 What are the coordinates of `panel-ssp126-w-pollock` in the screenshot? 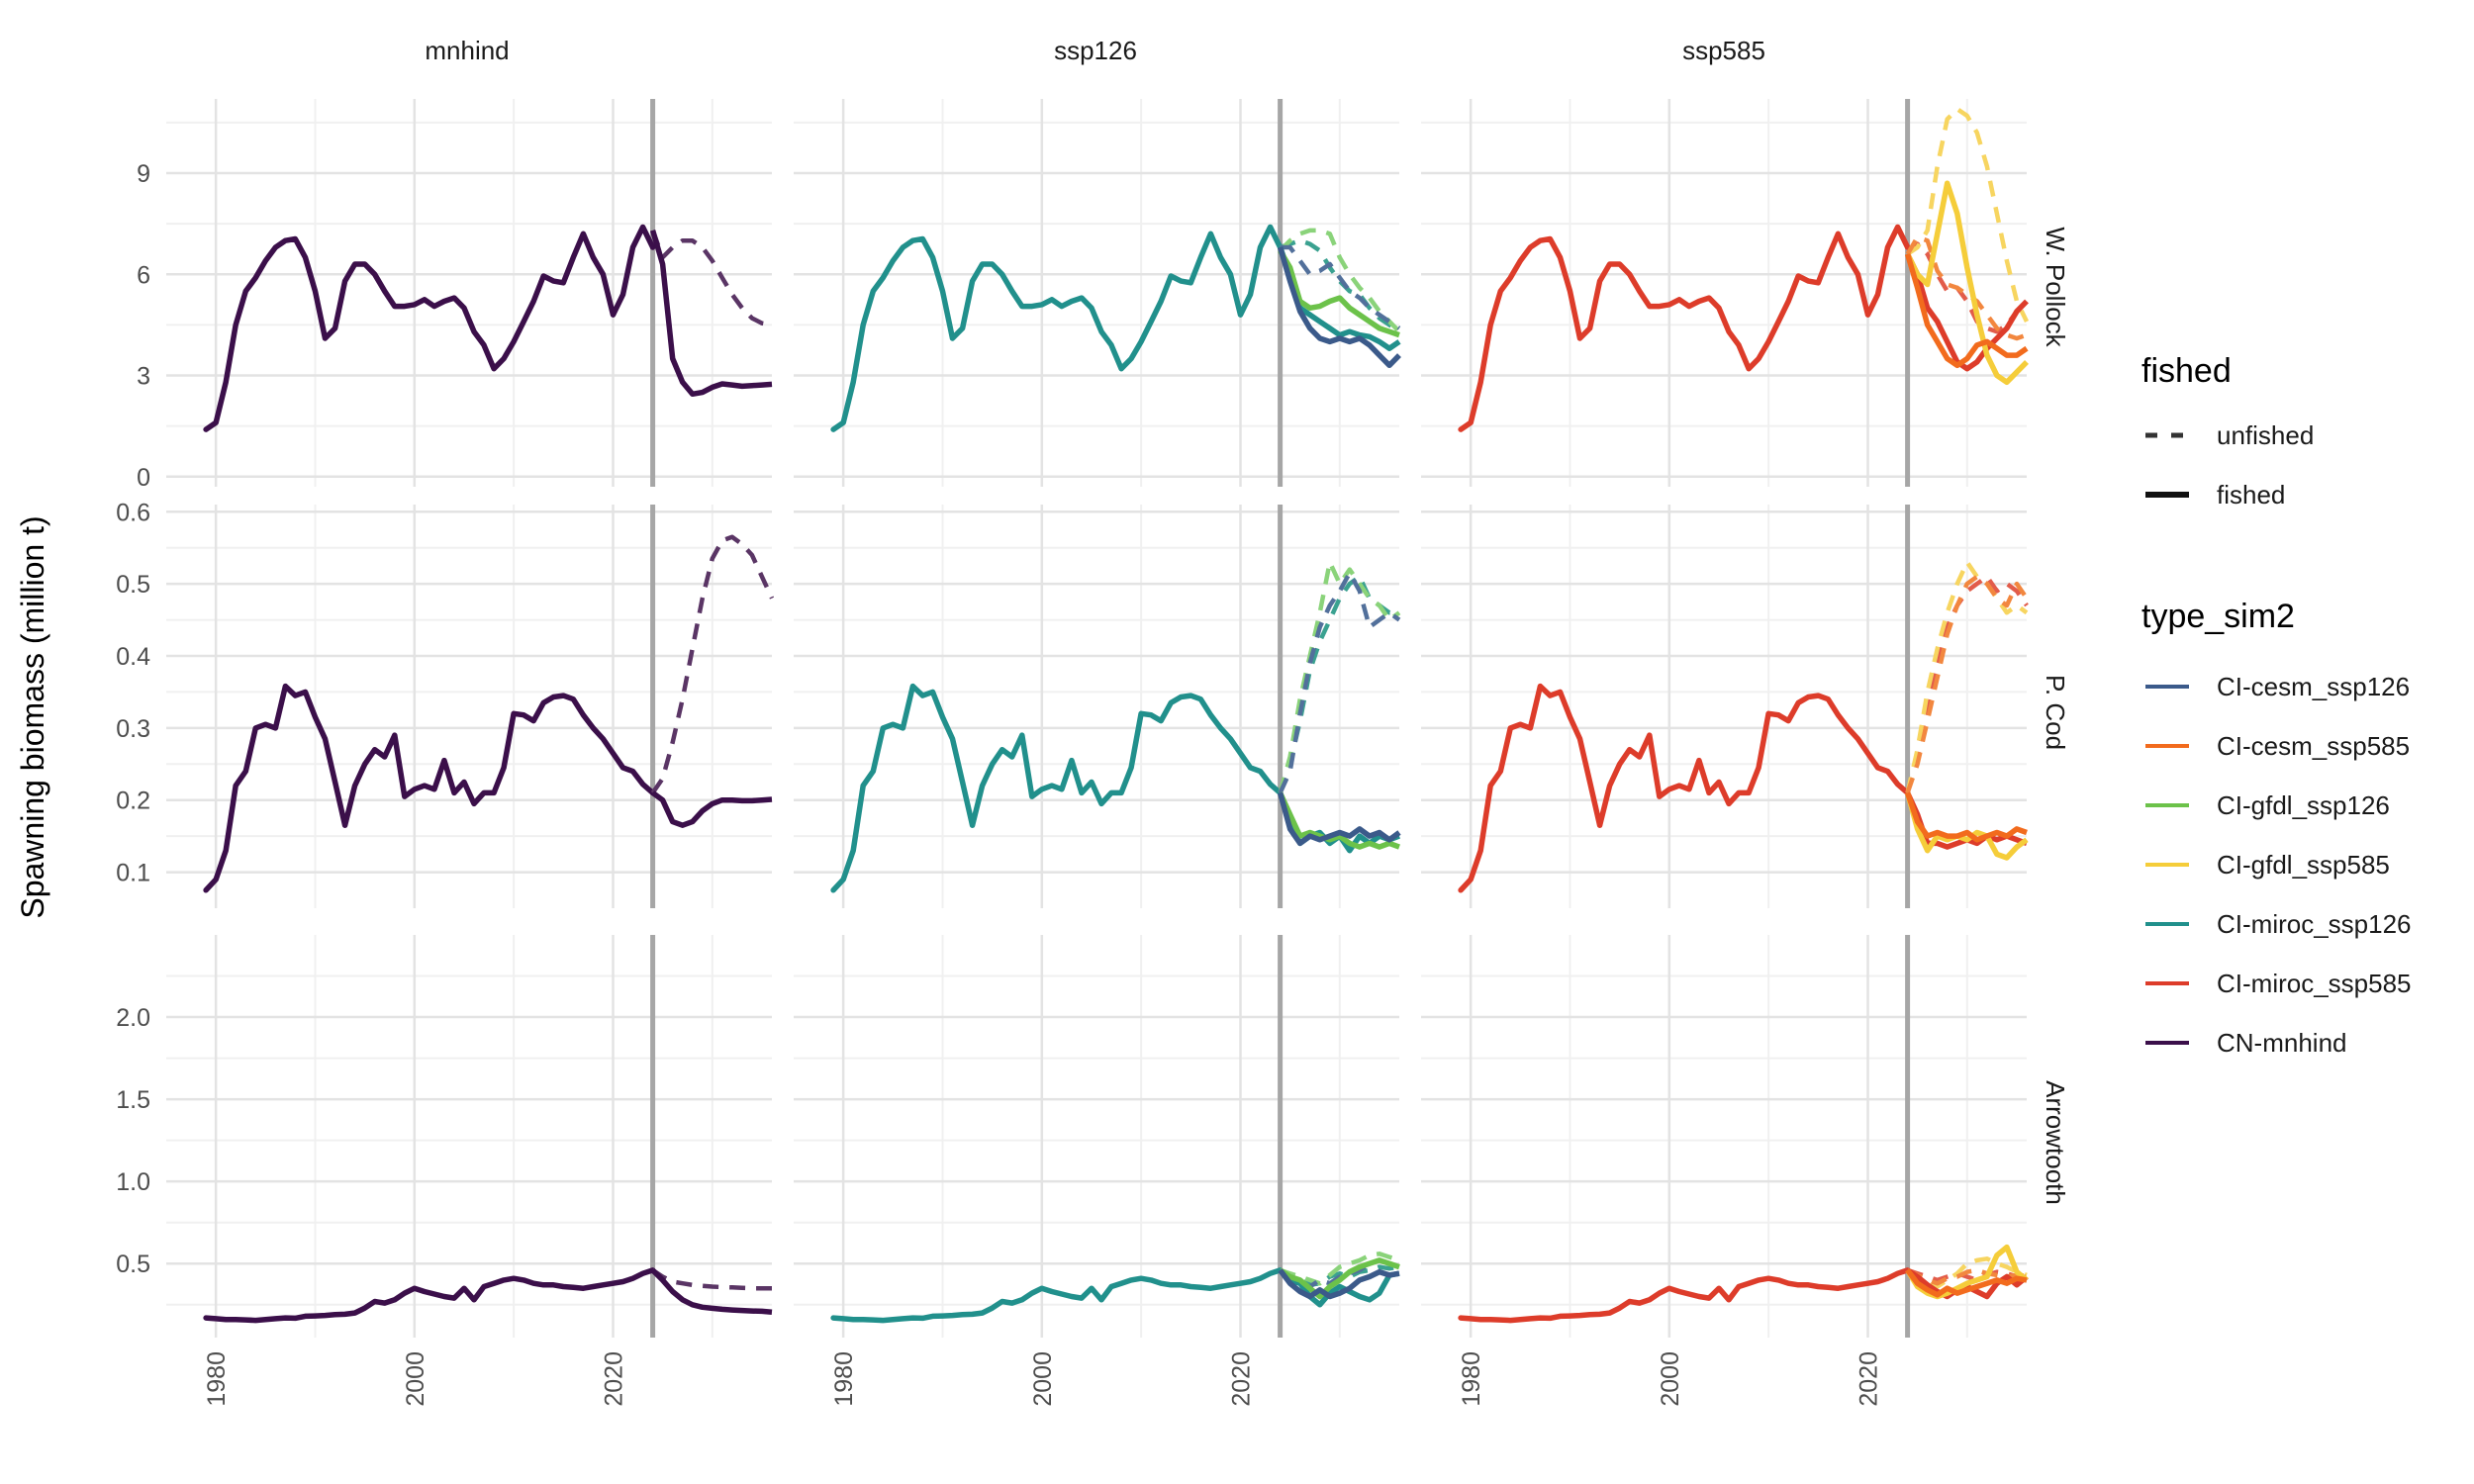 It's located at (1097, 293).